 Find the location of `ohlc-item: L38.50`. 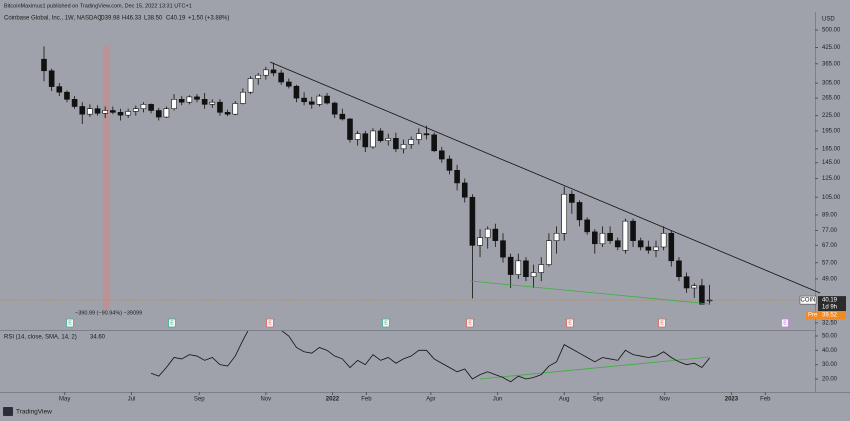

ohlc-item: L38.50 is located at coordinates (153, 19).